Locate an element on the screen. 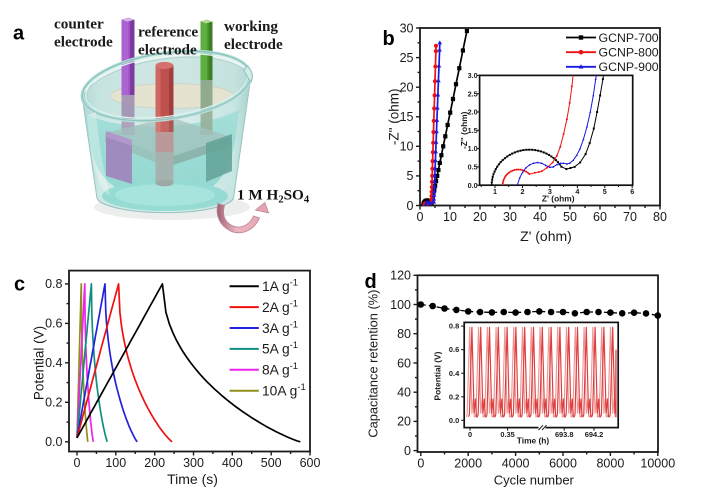 This screenshot has width=709, height=494. svg-text: working is located at coordinates (251, 26).